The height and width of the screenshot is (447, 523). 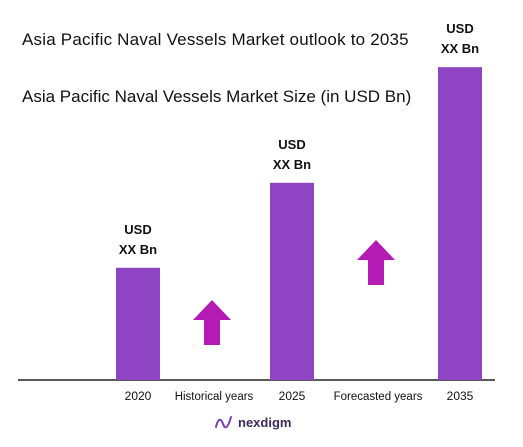 What do you see at coordinates (460, 396) in the screenshot?
I see `x-tick-2035: 2035` at bounding box center [460, 396].